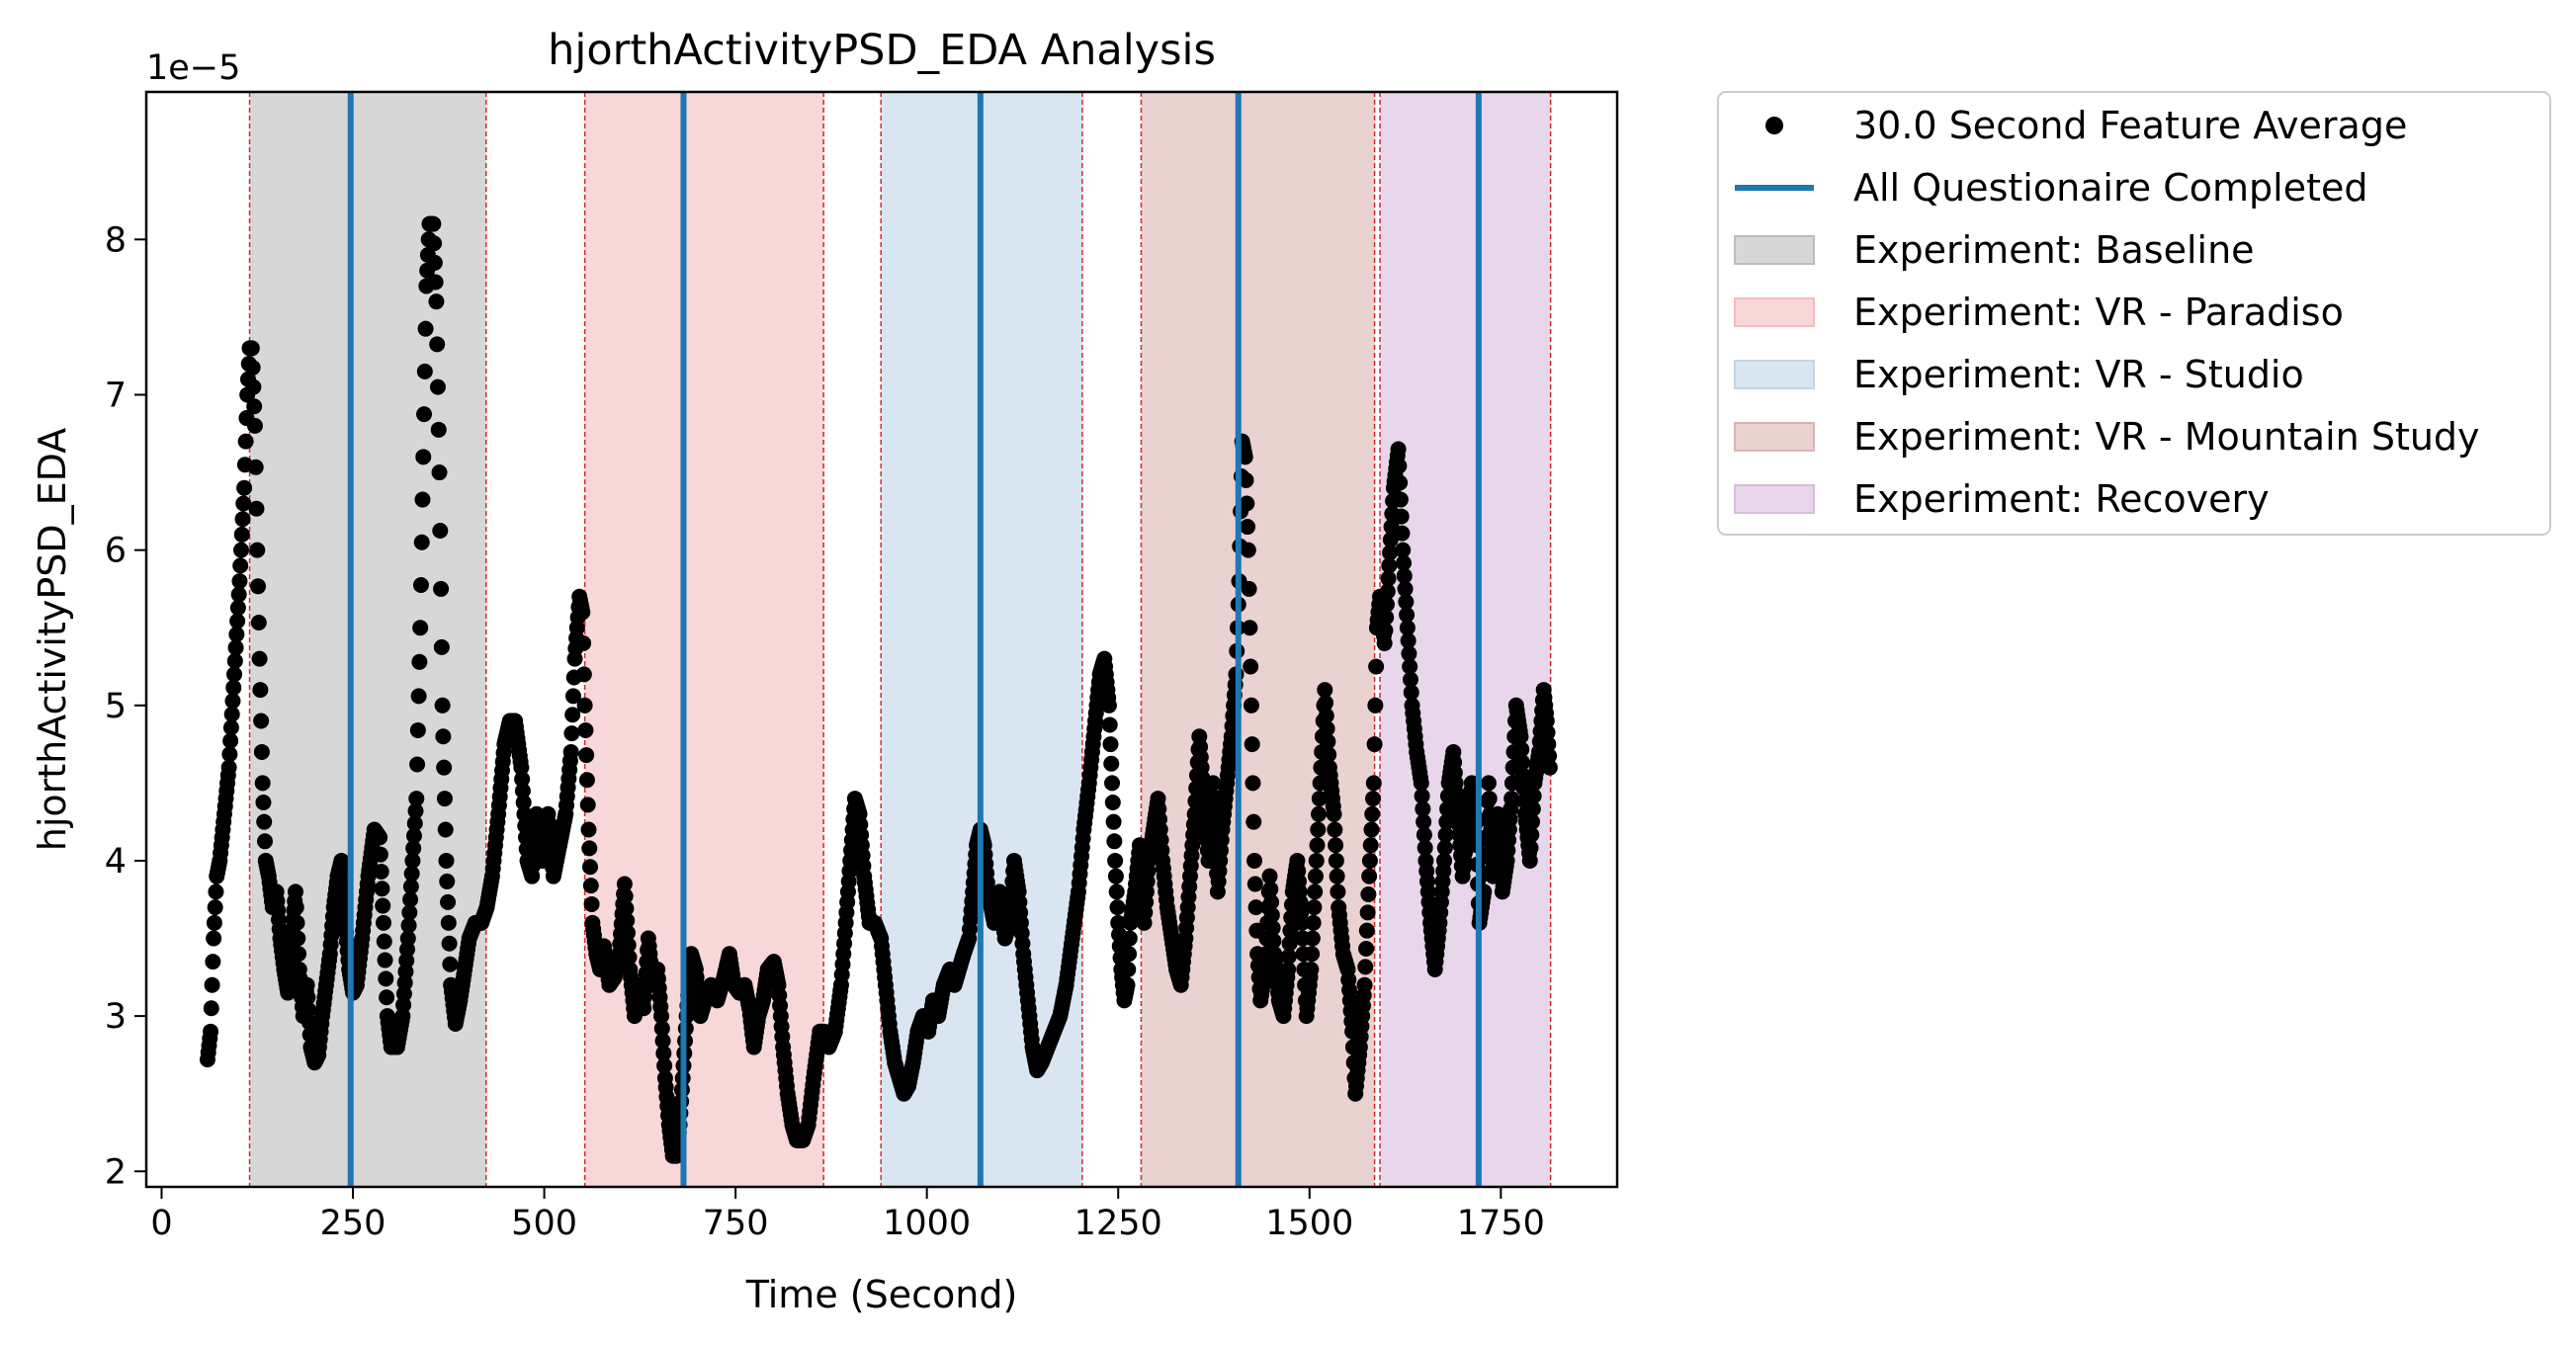  I want to click on legend-label-experiment-baseline: Experiment: Baseline, so click(2054, 250).